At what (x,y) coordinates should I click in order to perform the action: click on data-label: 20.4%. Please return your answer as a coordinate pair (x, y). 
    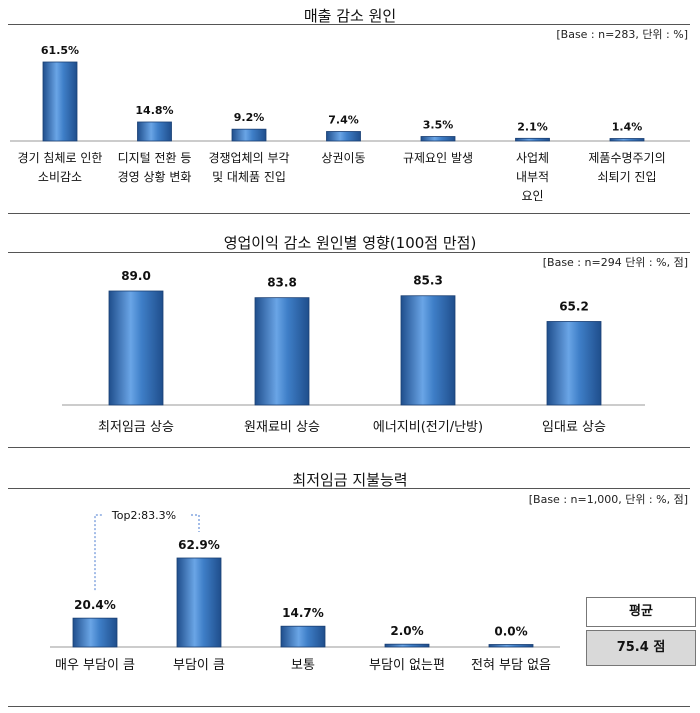
    Looking at the image, I should click on (95, 605).